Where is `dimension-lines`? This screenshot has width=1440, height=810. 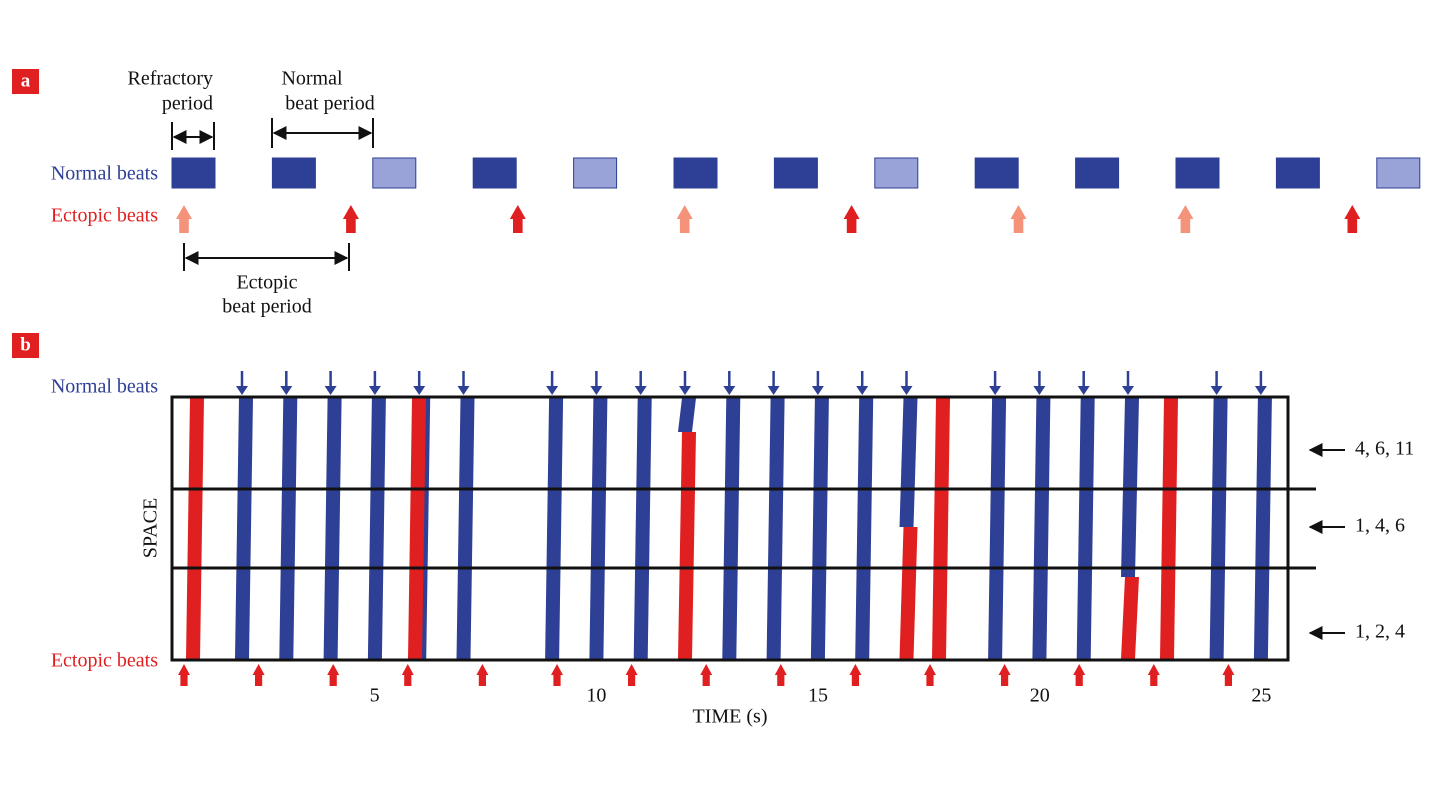 dimension-lines is located at coordinates (272, 194).